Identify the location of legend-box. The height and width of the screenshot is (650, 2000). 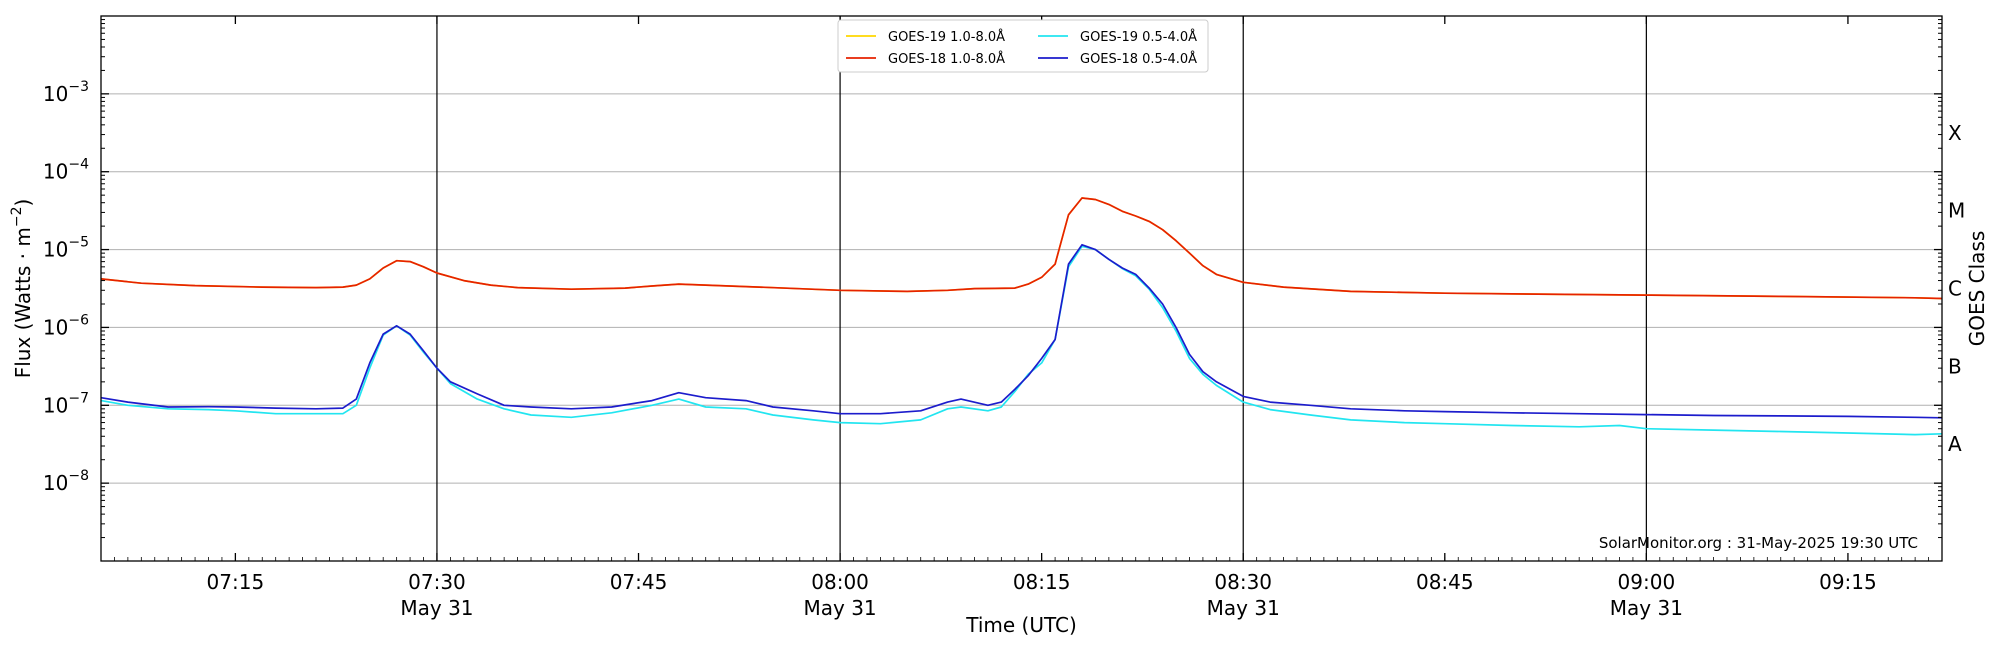
(1023, 46).